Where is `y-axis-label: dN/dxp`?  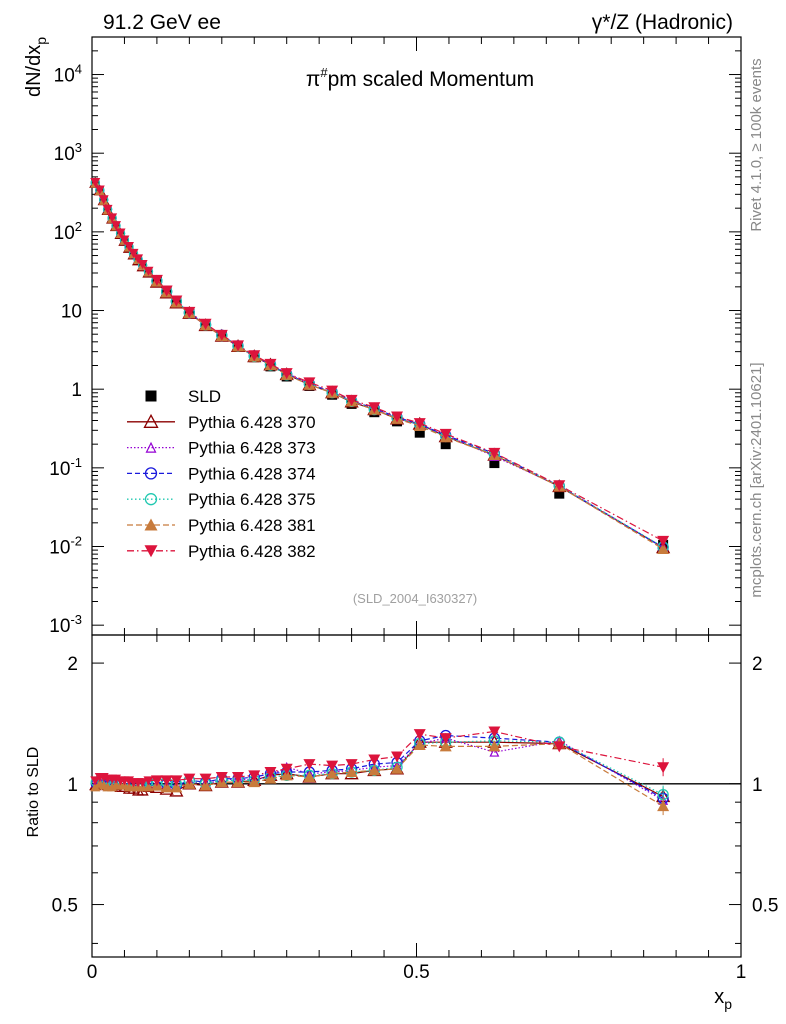
y-axis-label: dN/dxp is located at coordinates (36, 67).